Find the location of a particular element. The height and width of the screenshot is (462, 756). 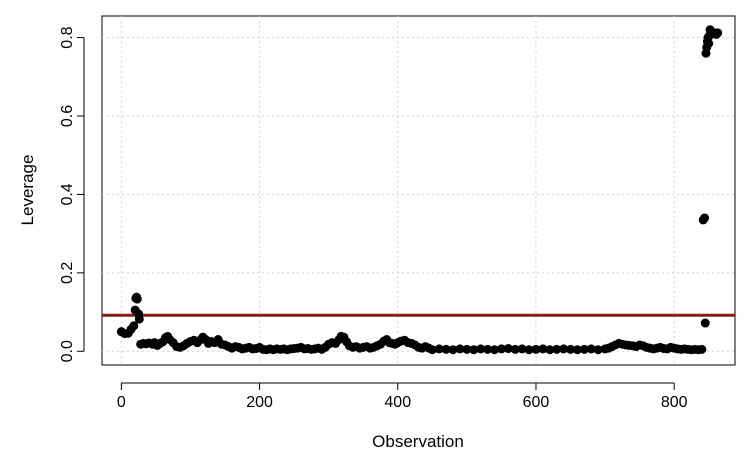

x-tick-label: 400 is located at coordinates (397, 402).